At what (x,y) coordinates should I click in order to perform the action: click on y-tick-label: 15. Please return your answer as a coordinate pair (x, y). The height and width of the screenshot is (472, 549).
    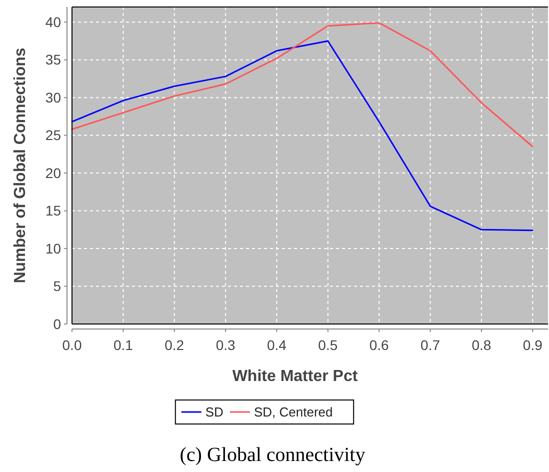
    Looking at the image, I should click on (53, 210).